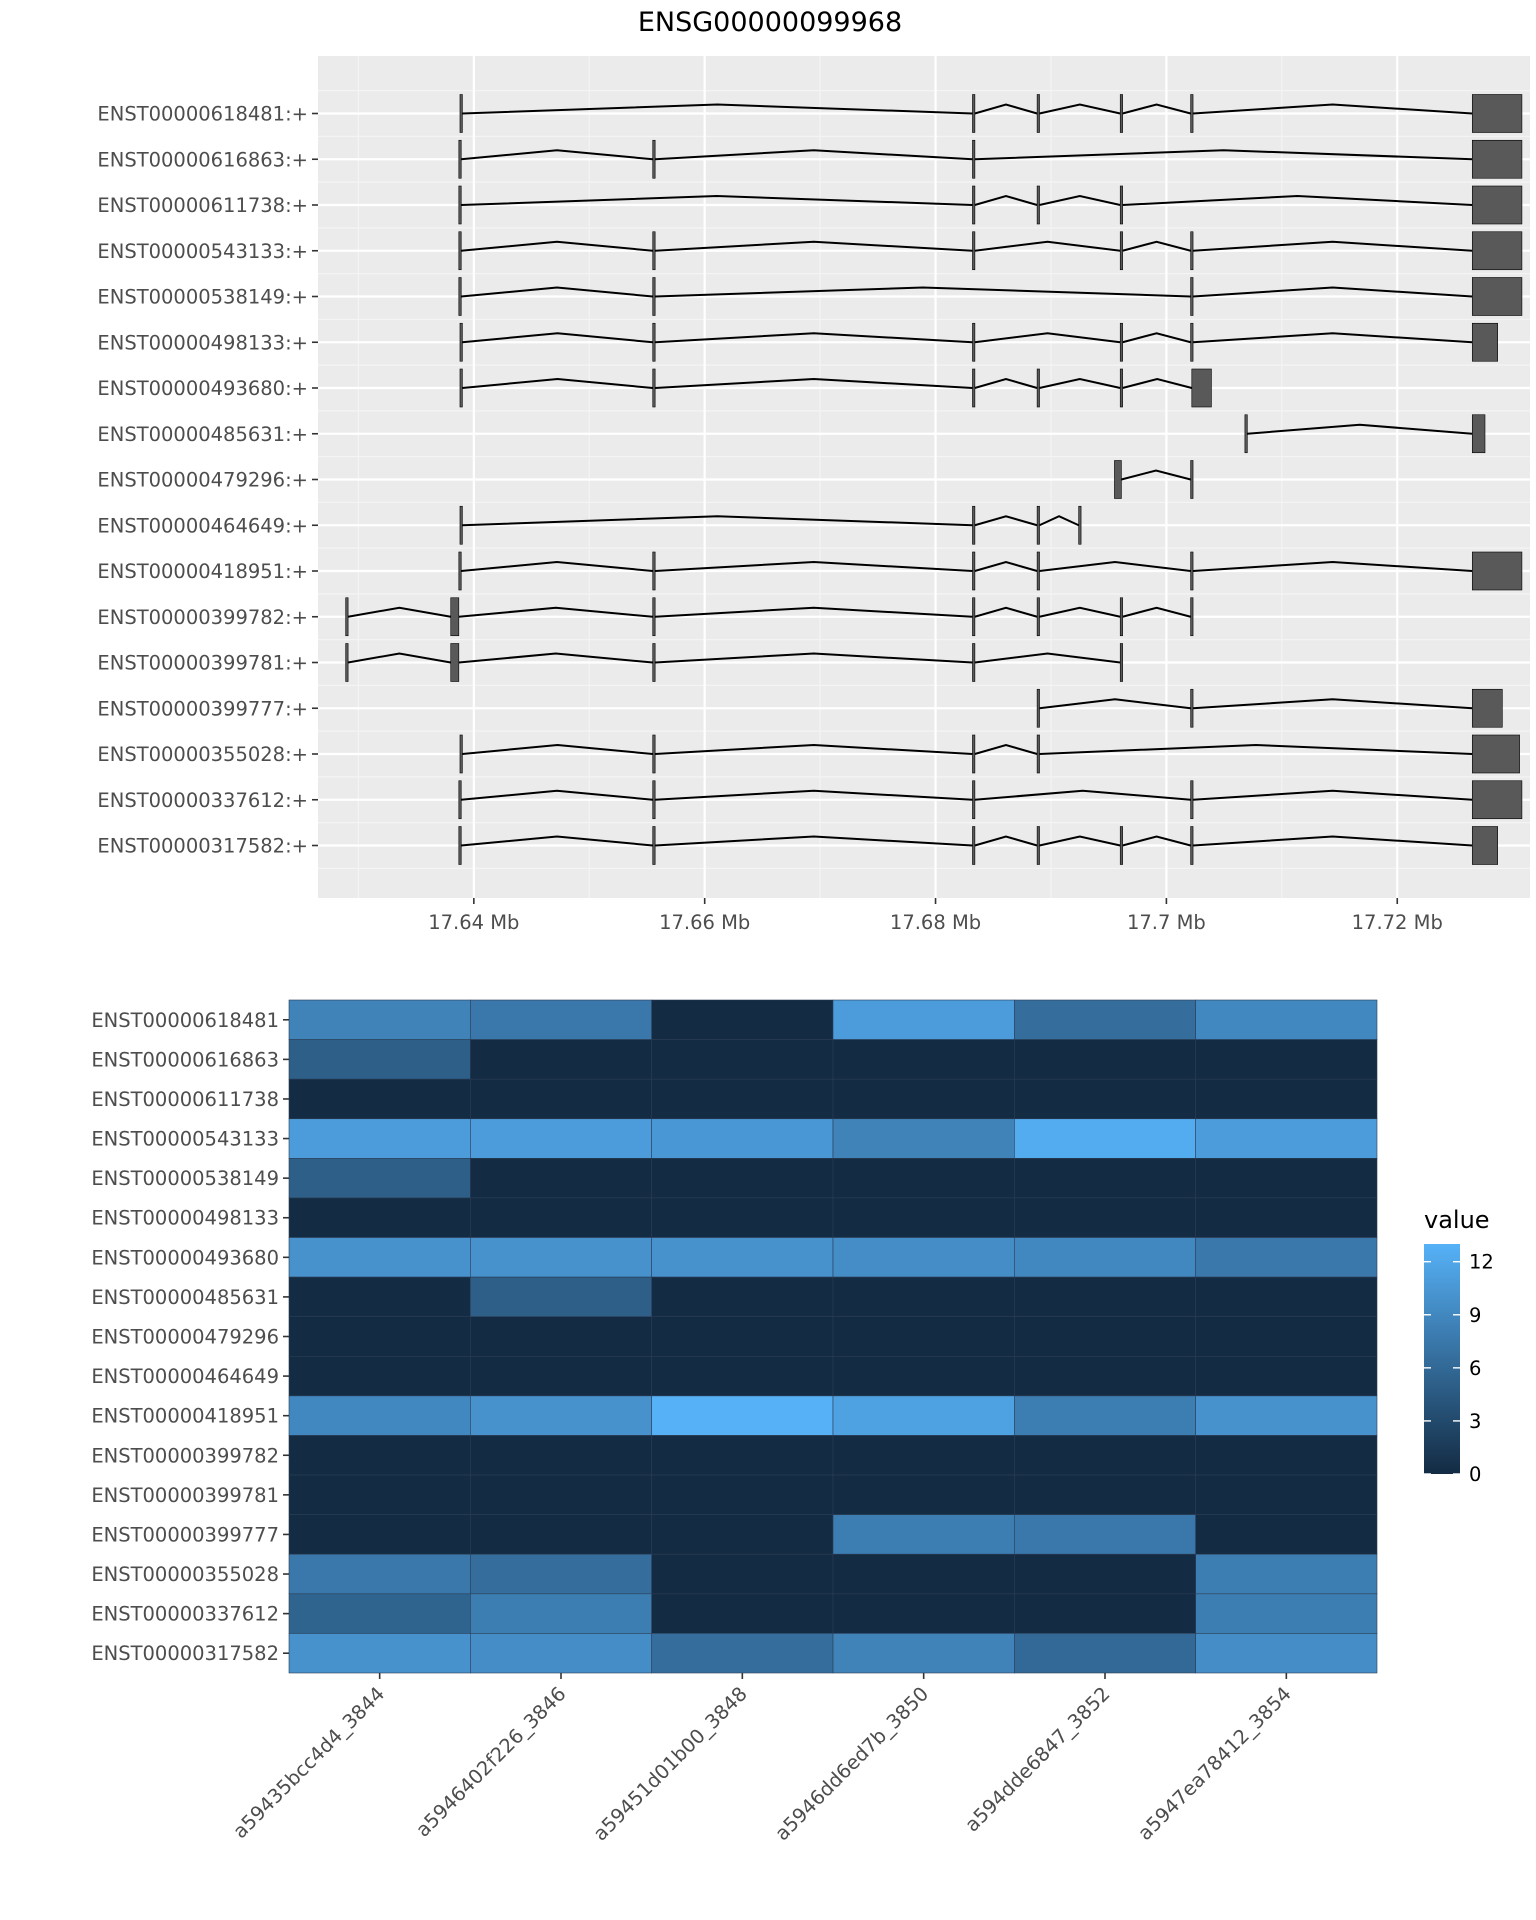 This screenshot has height=1920, width=1536. I want to click on row-label: ENST00000479296, so click(185, 1337).